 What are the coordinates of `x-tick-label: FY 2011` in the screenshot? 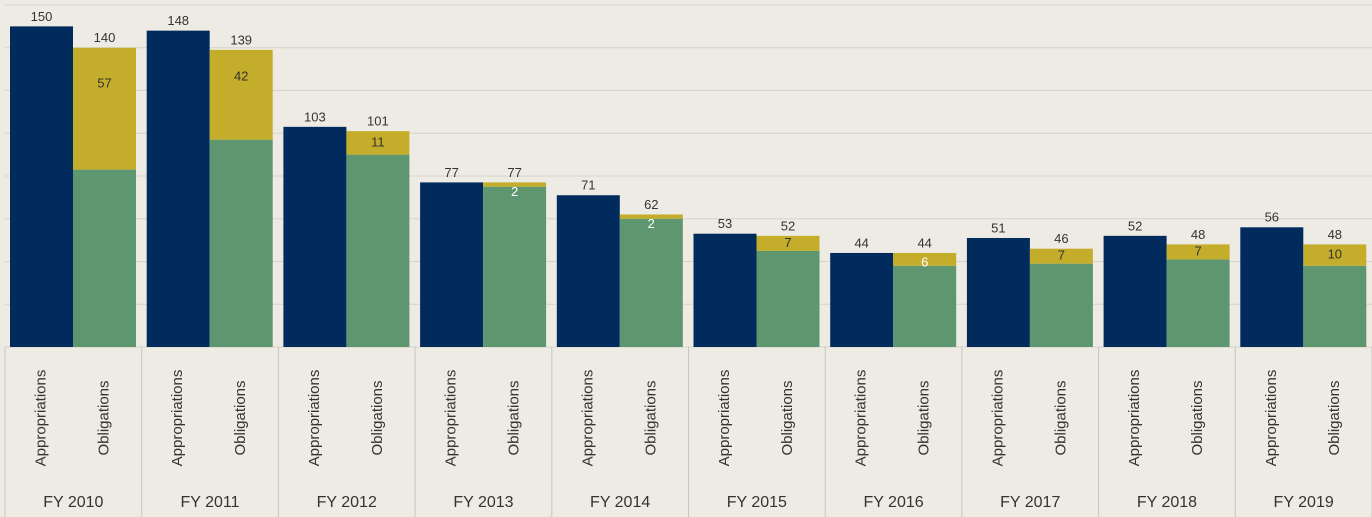 It's located at (210, 502).